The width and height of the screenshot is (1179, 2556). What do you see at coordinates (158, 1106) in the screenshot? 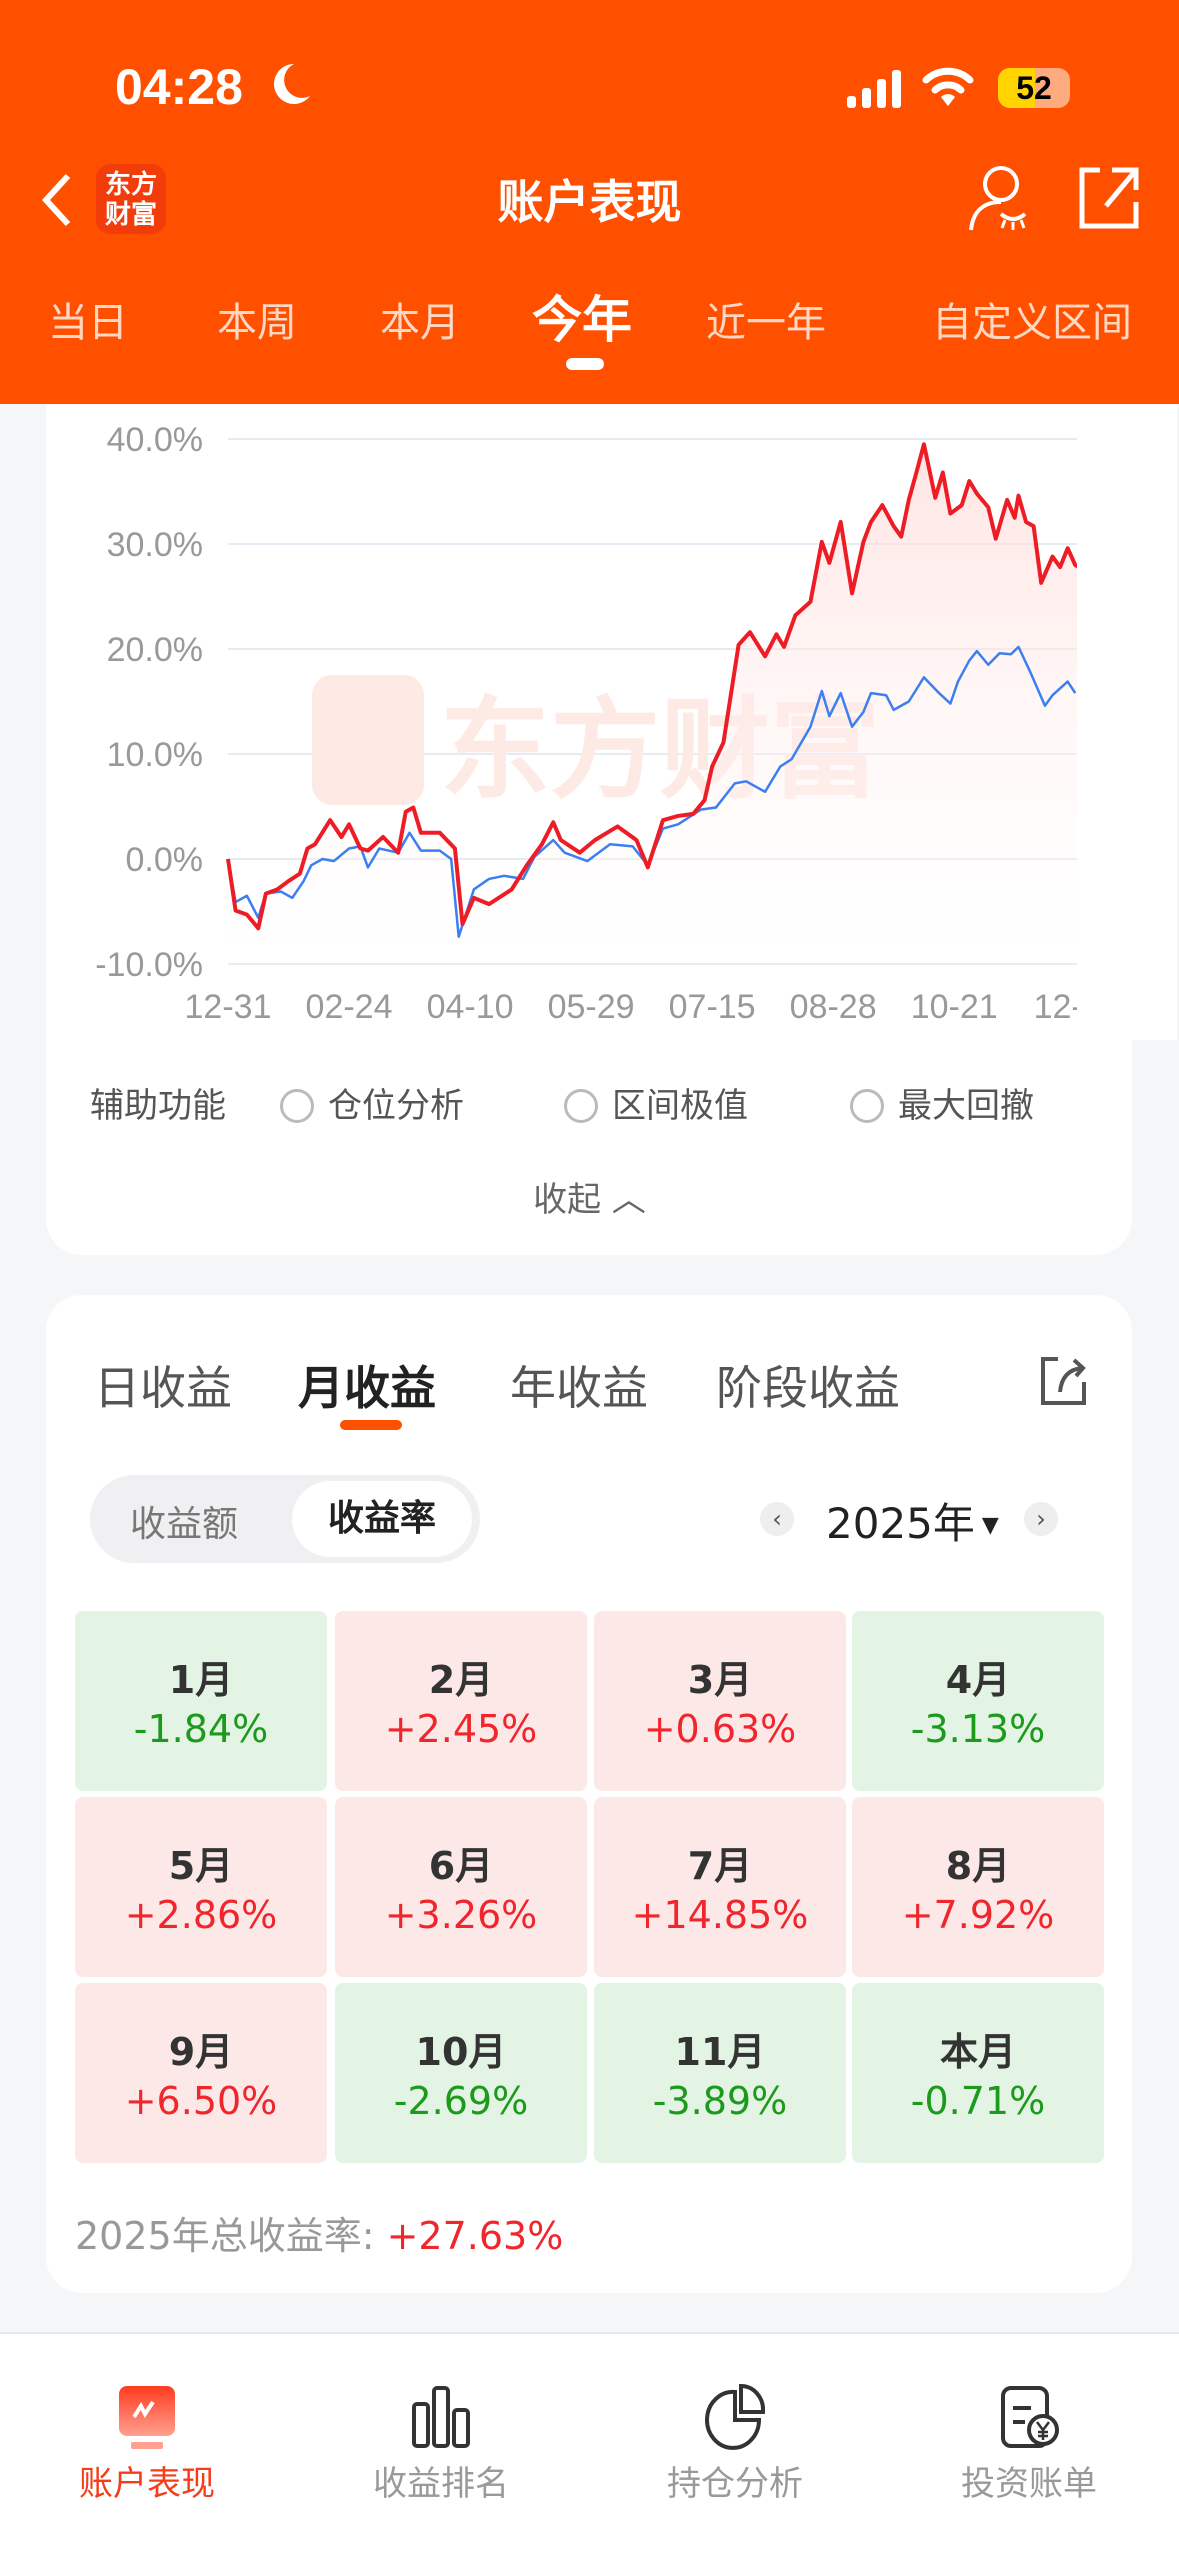
I see `aux-label: 辅助功能` at bounding box center [158, 1106].